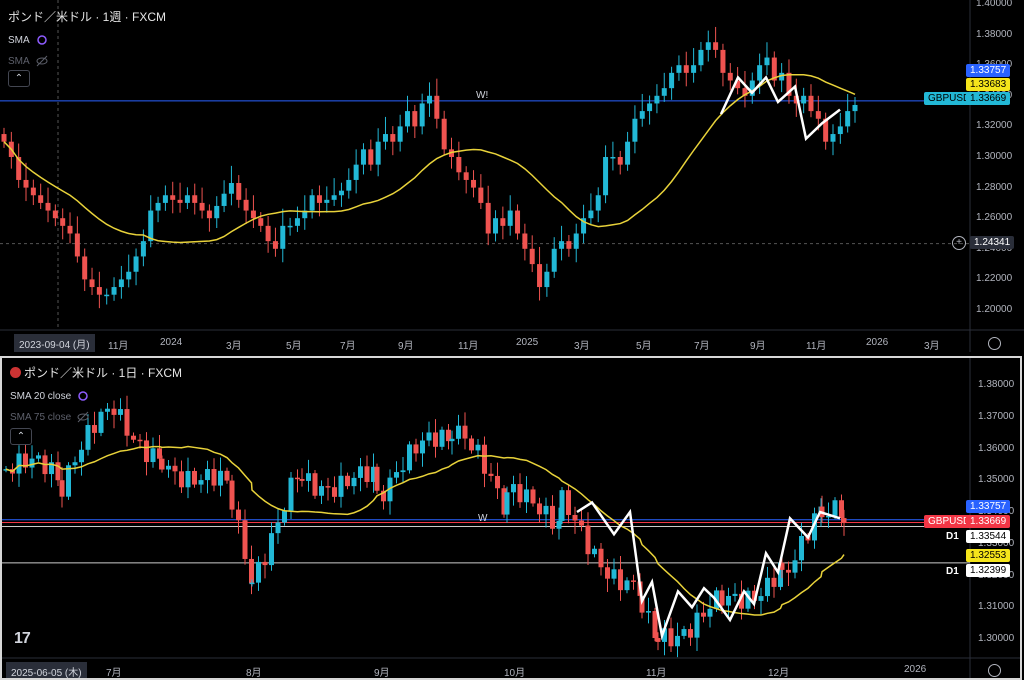 The height and width of the screenshot is (680, 1024). I want to click on weekly-sma2-row: SMA, so click(87, 61).